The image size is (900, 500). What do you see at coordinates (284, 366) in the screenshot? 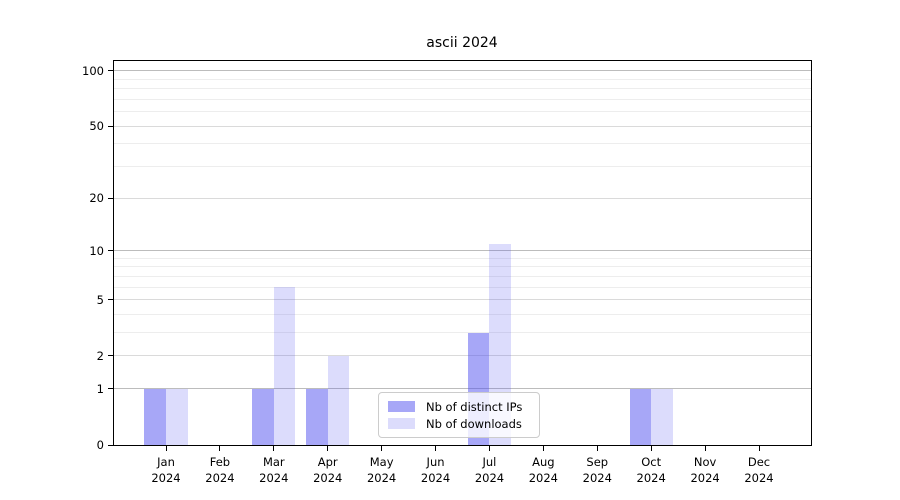
I see `bar-nb-of-downloads-mar` at bounding box center [284, 366].